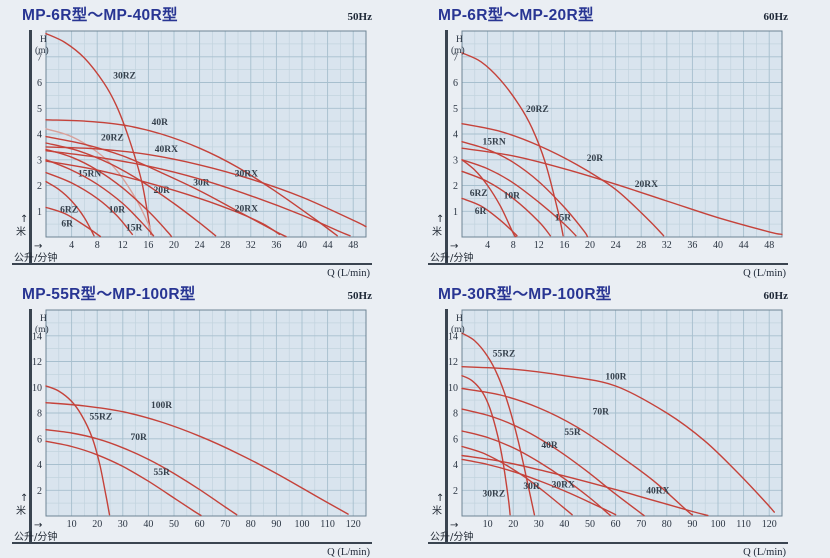 The image size is (830, 558). I want to click on x-tick-44: 44, so click(744, 245).